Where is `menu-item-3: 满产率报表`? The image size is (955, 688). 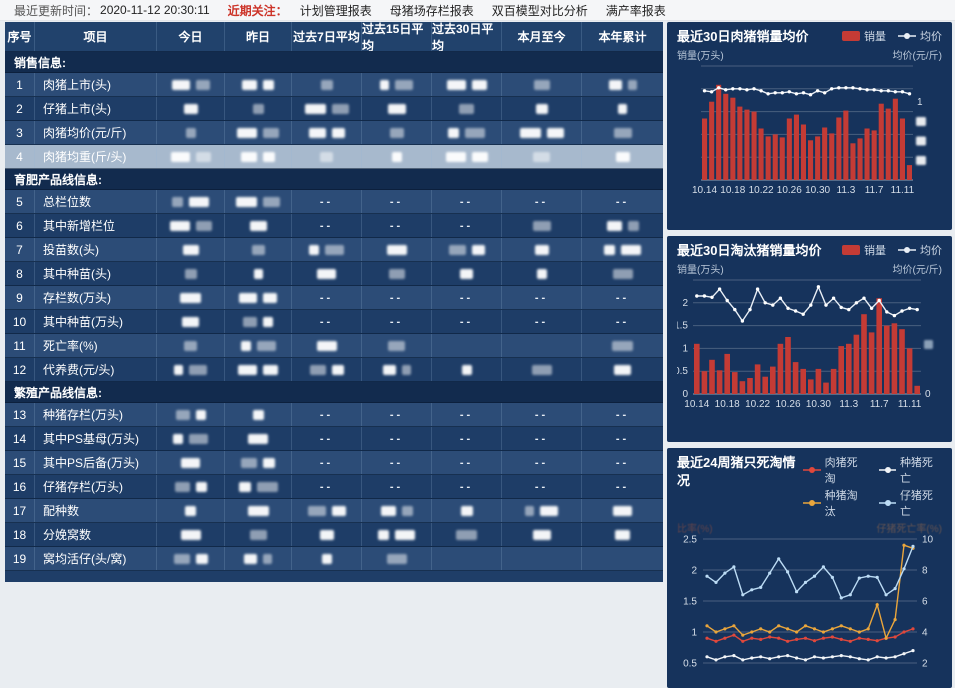 menu-item-3: 满产率报表 is located at coordinates (635, 10).